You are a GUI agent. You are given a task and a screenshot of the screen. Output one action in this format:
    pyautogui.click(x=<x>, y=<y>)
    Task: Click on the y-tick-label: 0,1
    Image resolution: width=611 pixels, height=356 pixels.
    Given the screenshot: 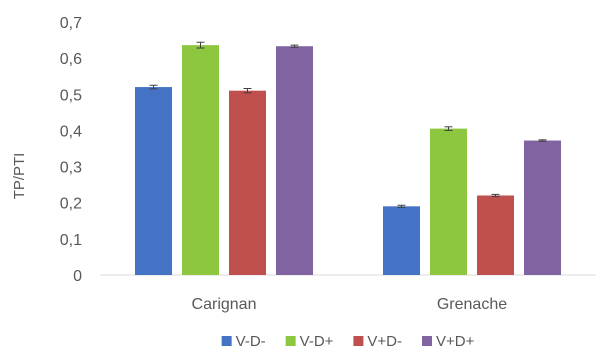 What is the action you would take?
    pyautogui.click(x=71, y=240)
    